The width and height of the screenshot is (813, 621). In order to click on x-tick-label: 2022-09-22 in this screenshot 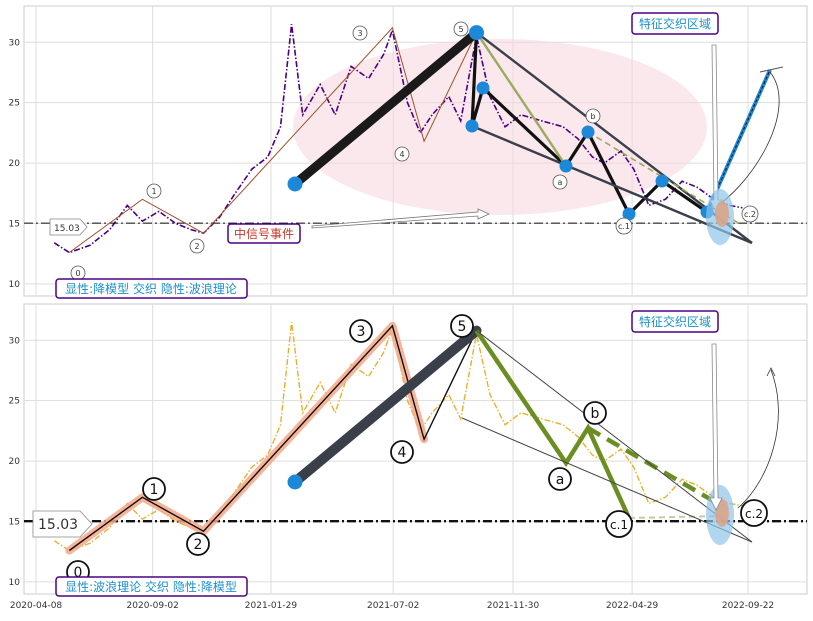, I will do `click(748, 606)`.